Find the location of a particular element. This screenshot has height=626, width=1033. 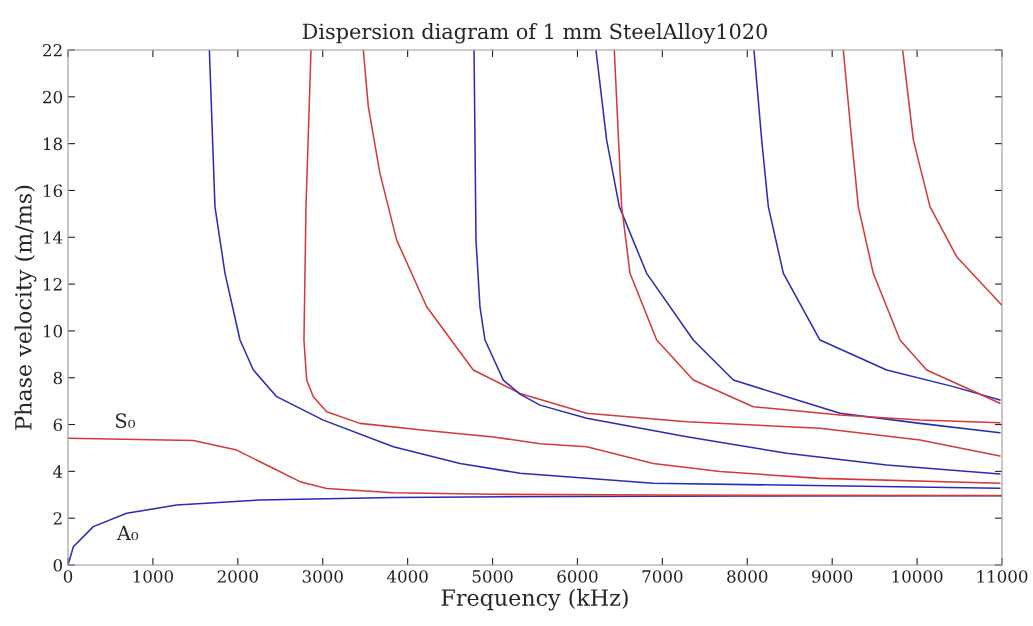

x-tick-label: 5000 is located at coordinates (492, 576).